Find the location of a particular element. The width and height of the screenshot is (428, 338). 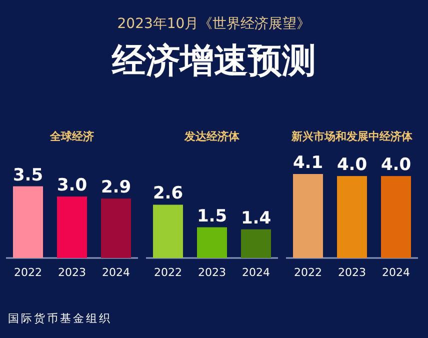

text: 国际货币基金组织 is located at coordinates (60, 318).